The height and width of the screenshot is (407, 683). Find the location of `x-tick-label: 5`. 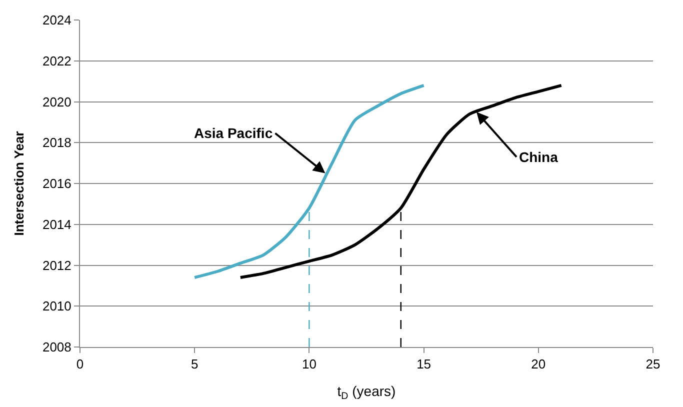

x-tick-label: 5 is located at coordinates (194, 364).